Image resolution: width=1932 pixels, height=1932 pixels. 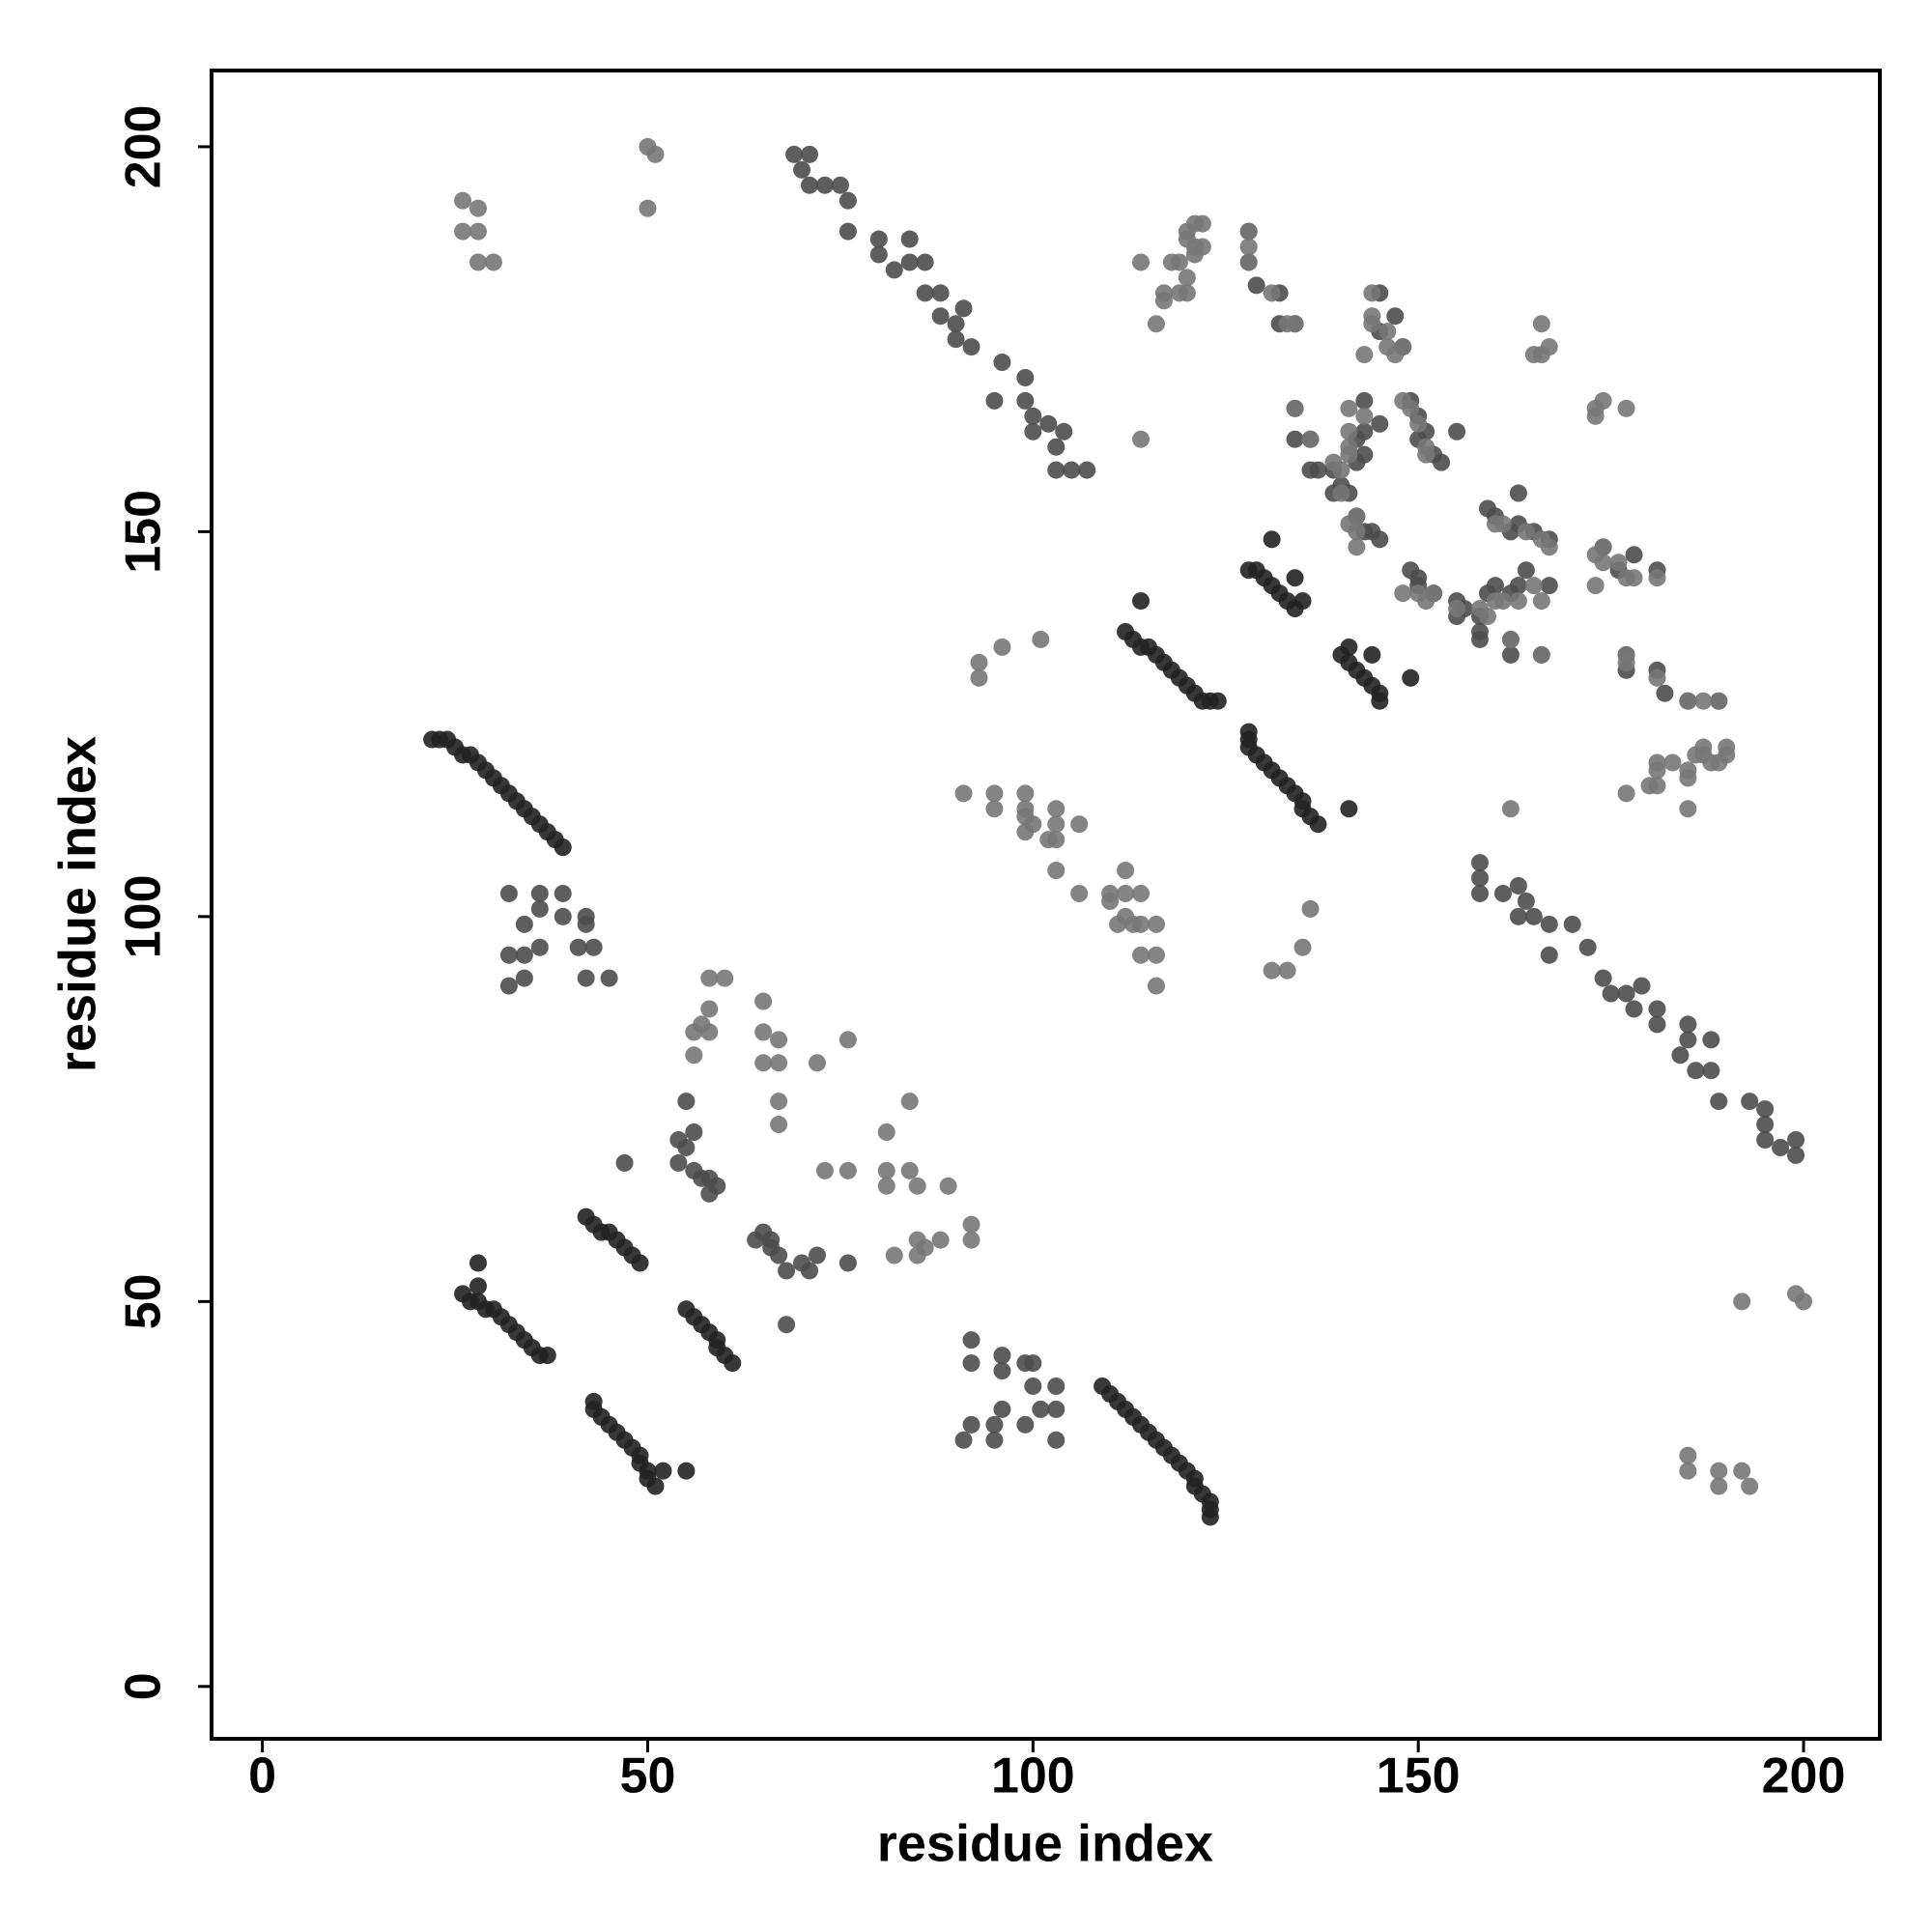 What do you see at coordinates (144, 916) in the screenshot?
I see `y-tick-label: 100` at bounding box center [144, 916].